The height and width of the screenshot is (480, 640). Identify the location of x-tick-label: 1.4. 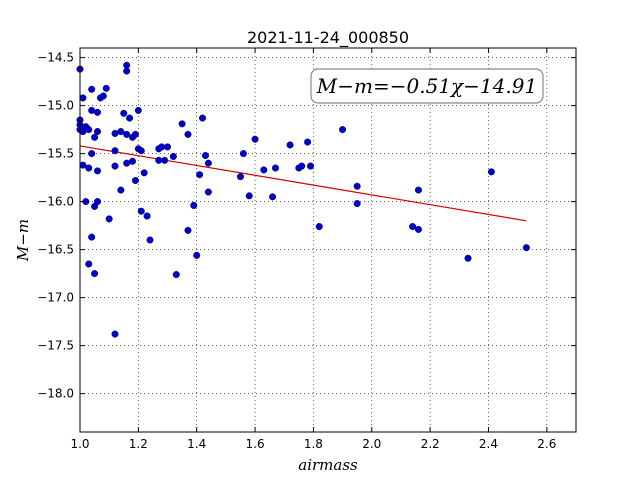
(196, 444).